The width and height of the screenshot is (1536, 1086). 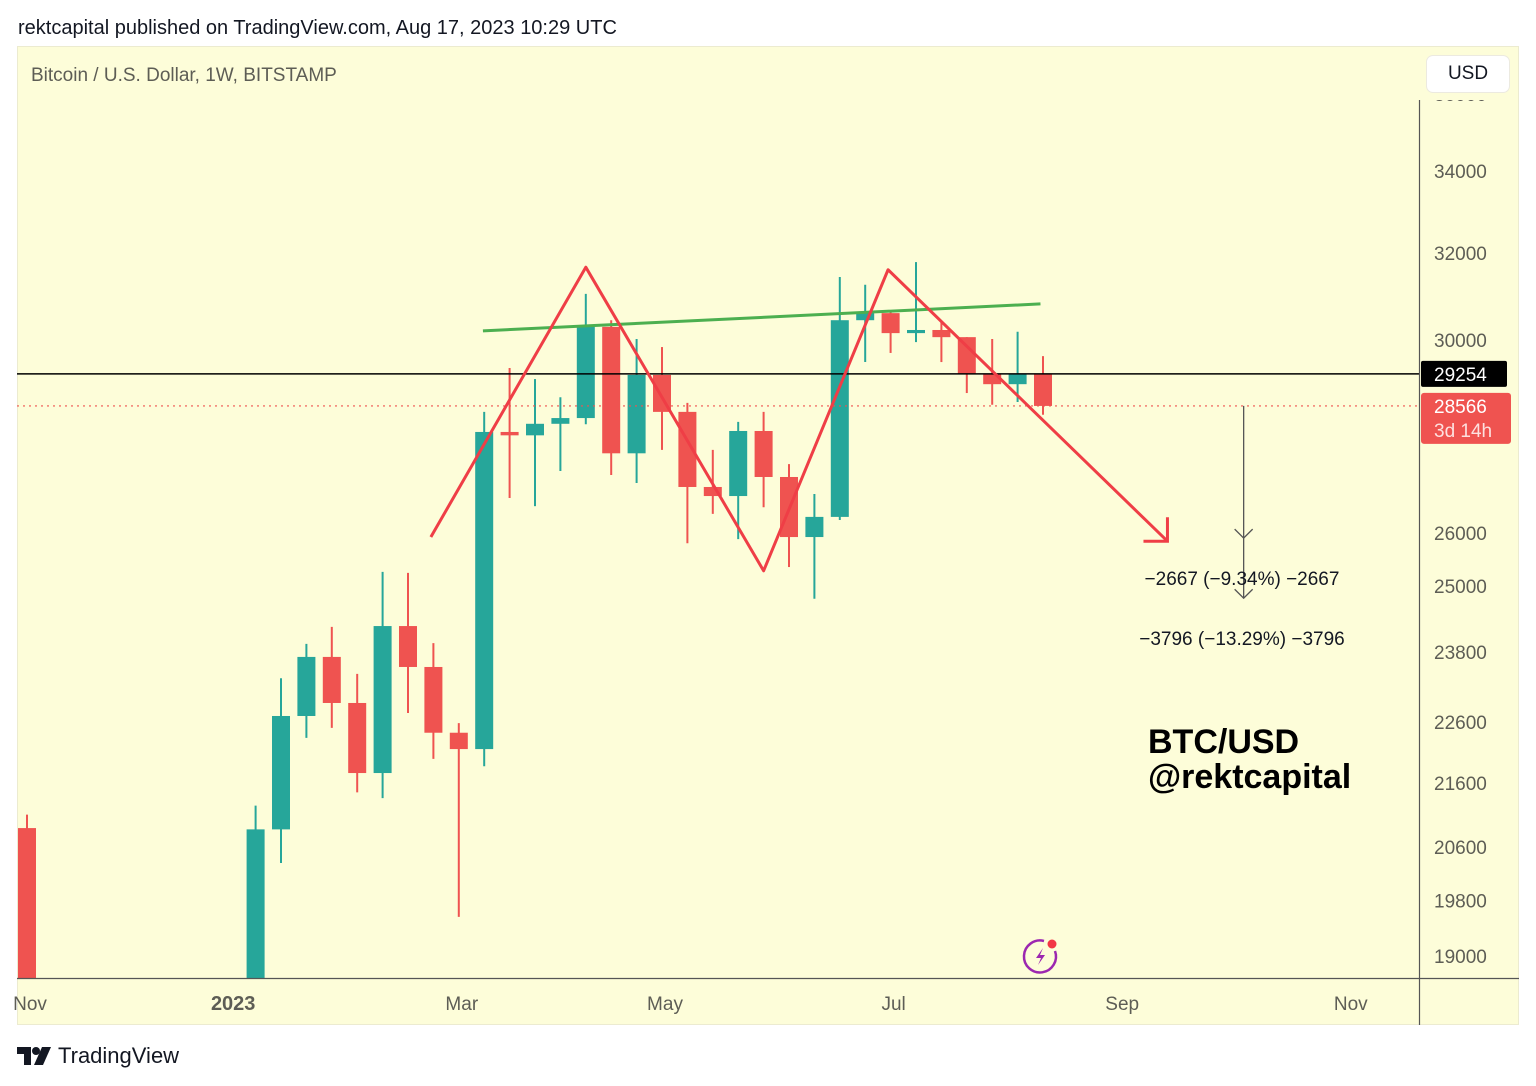 What do you see at coordinates (665, 1004) in the screenshot?
I see `time-tick-label: May` at bounding box center [665, 1004].